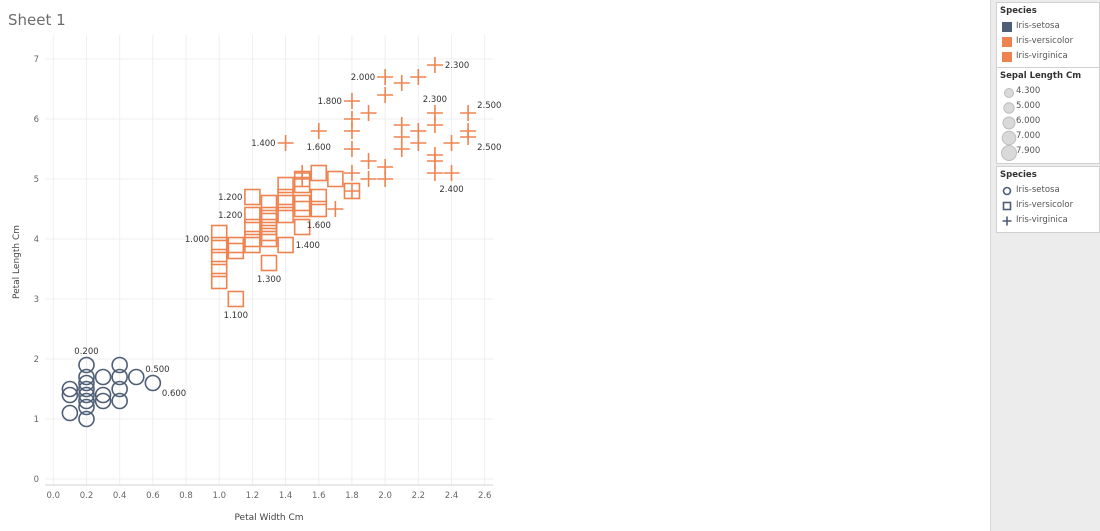 The image size is (1100, 531). I want to click on mark-label: 1.200, so click(230, 216).